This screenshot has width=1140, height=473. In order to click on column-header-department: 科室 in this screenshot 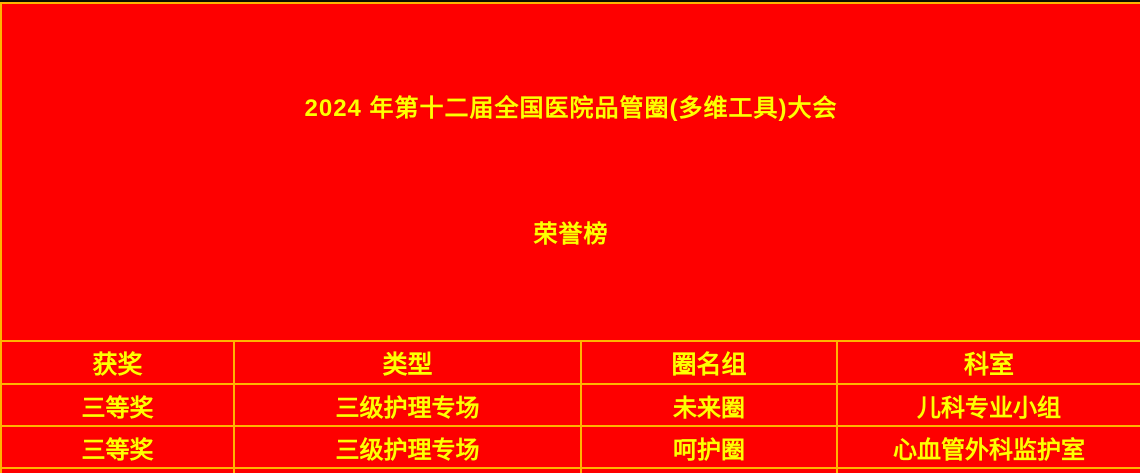, I will do `click(987, 362)`.